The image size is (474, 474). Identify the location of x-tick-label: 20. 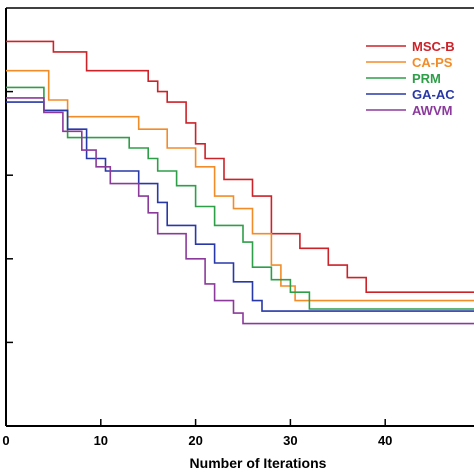
(195, 440).